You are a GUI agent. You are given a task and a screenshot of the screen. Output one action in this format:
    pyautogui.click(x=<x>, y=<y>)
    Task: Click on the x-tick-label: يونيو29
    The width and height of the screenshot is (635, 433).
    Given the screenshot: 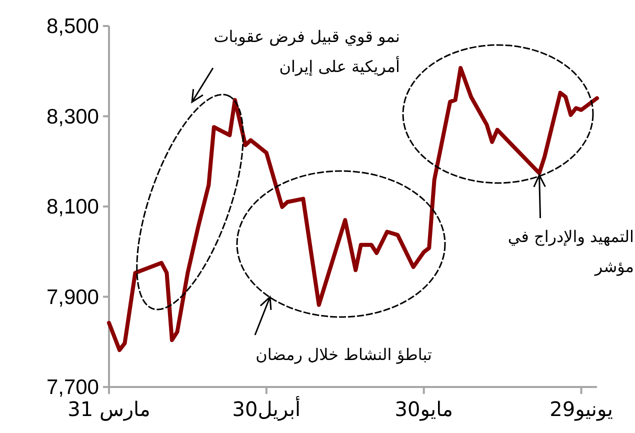 What is the action you would take?
    pyautogui.click(x=581, y=409)
    